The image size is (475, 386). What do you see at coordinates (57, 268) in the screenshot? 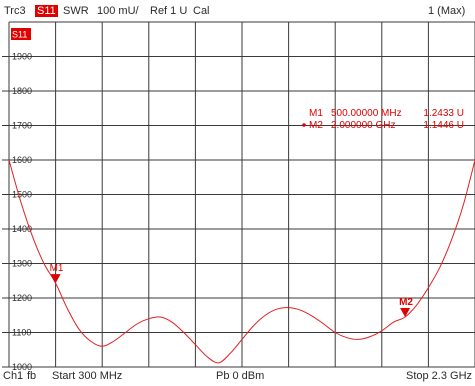
I see `marker-label: M1` at bounding box center [57, 268].